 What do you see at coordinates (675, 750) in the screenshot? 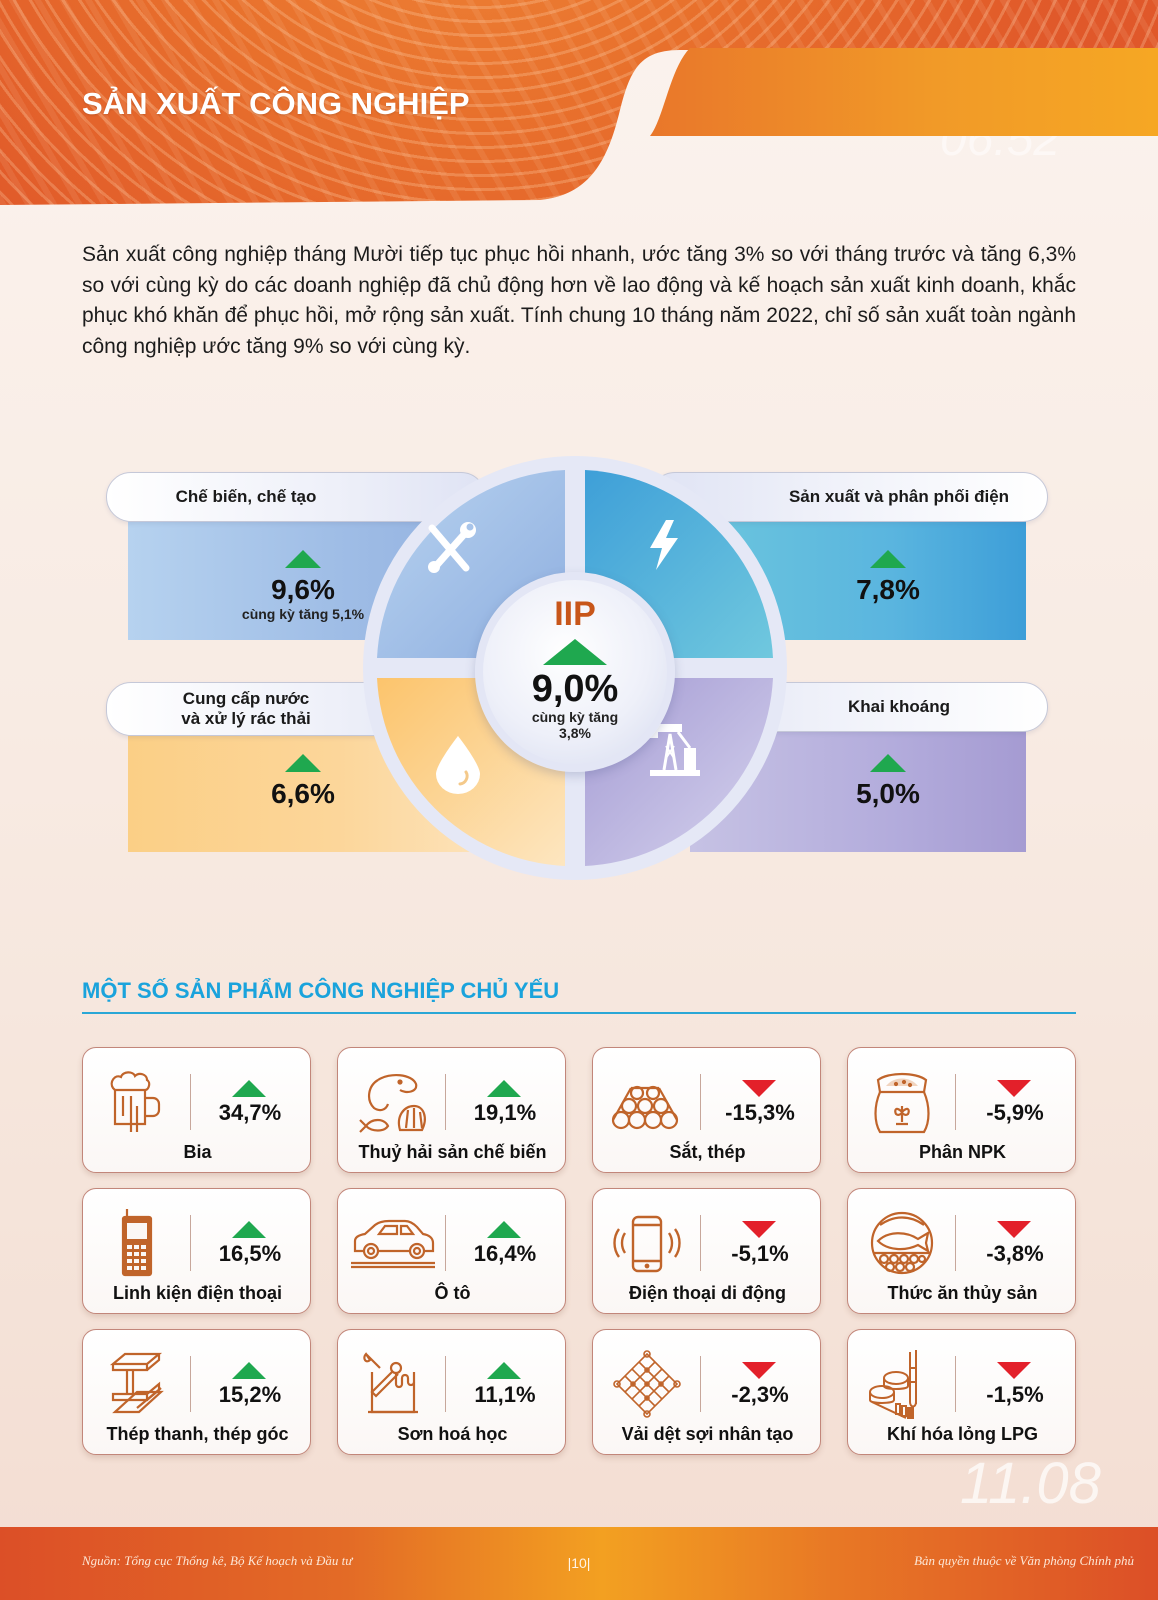
I see `oil-pump-icon` at bounding box center [675, 750].